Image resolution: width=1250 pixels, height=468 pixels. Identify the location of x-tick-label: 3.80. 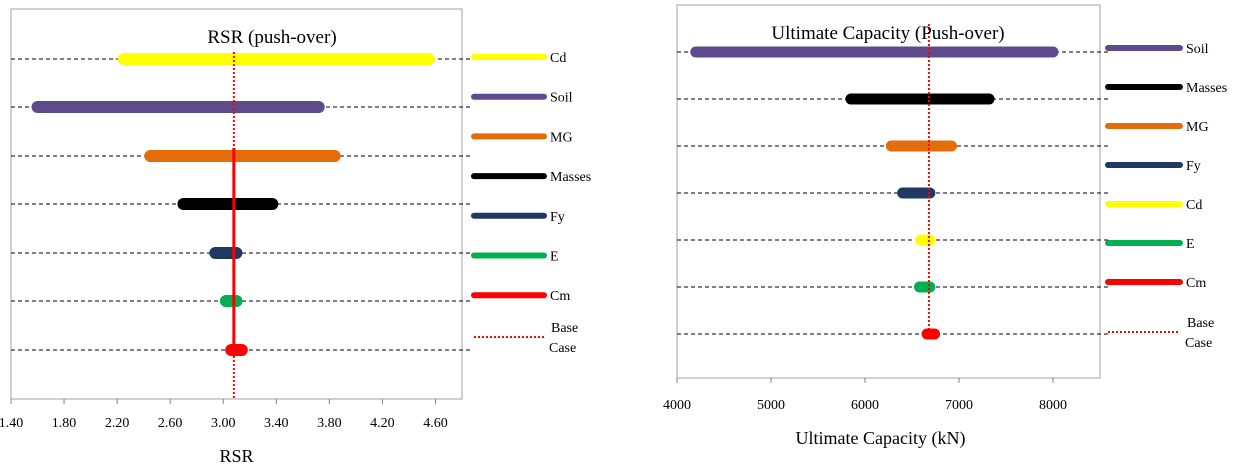
(329, 423).